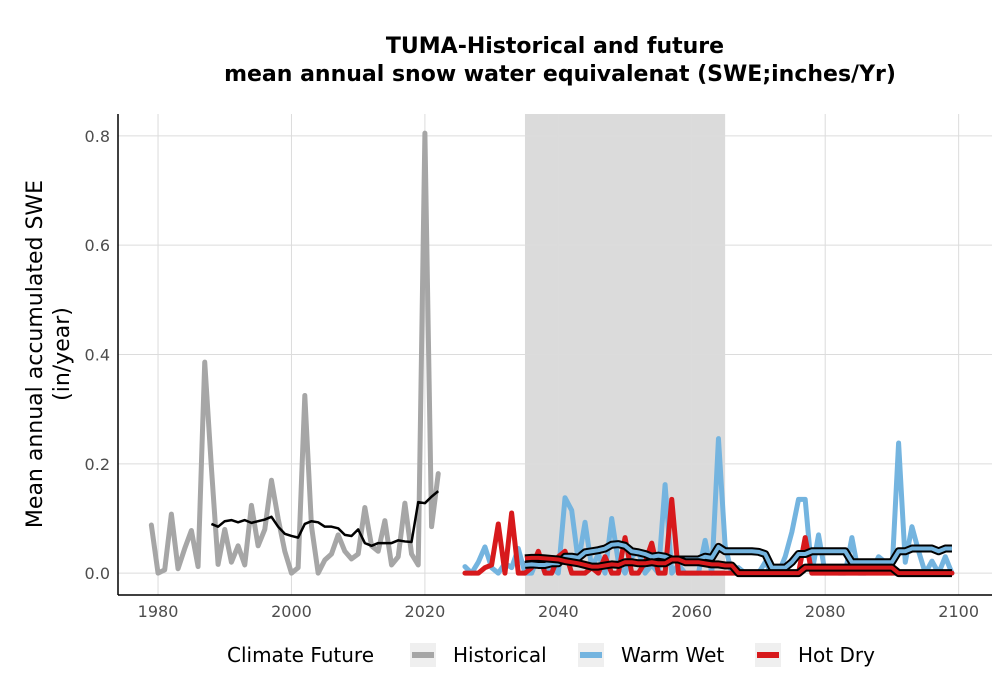  What do you see at coordinates (738, 565) in the screenshot?
I see `series-hot-dry-rolling-mean-line` at bounding box center [738, 565].